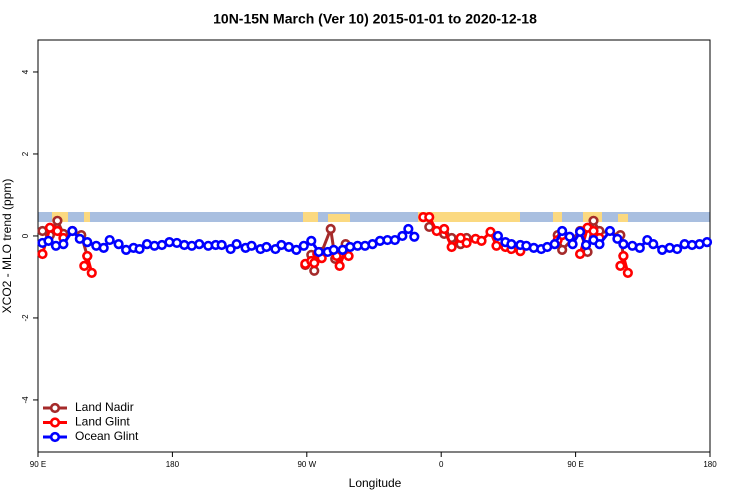 The height and width of the screenshot is (500, 750). Describe the element at coordinates (25, 318) in the screenshot. I see `y-tick-label: -2` at that location.